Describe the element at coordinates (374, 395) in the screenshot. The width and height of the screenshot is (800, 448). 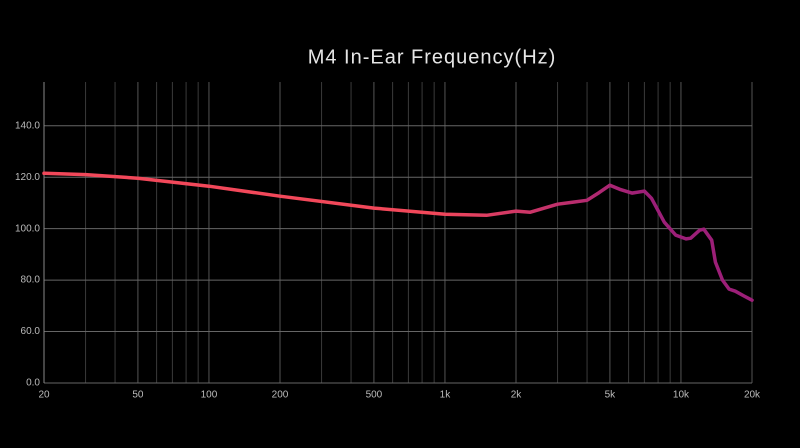
I see `x-tick-label: 500` at that location.